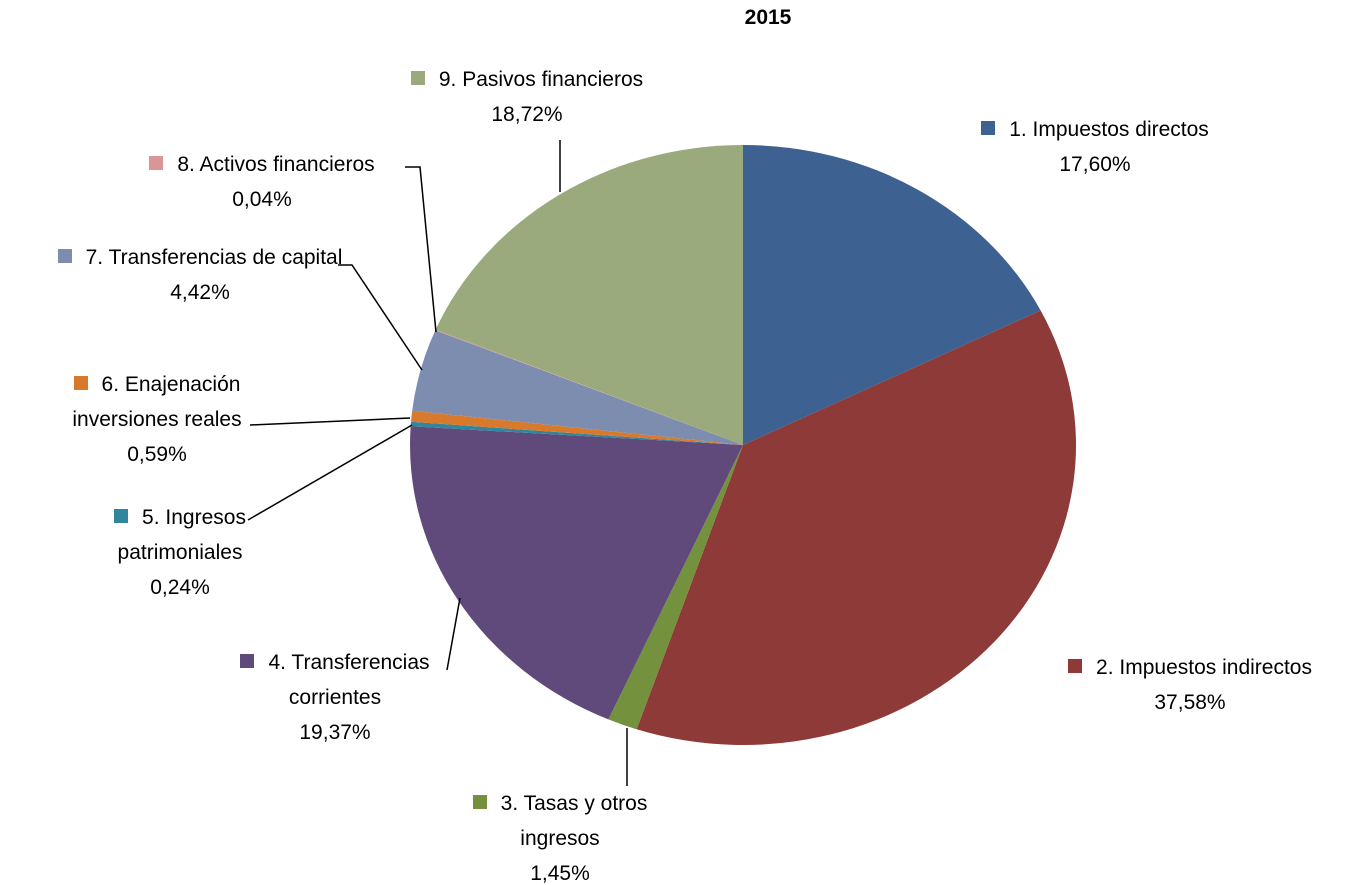  I want to click on data-label: 5. Ingresos patrimoniales 0,24%, so click(180, 552).